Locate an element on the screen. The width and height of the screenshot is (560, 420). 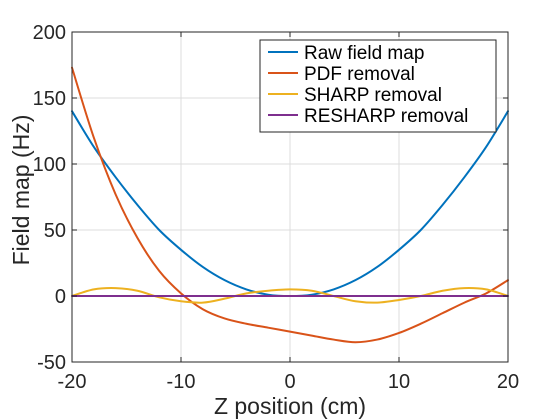
x-axis-label: Z position (cm) is located at coordinates (290, 406).